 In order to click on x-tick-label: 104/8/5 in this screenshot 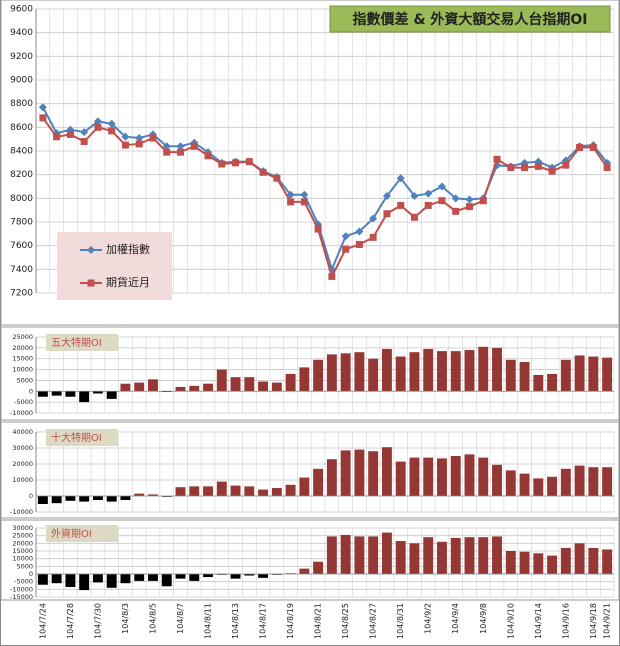, I will do `click(152, 618)`.